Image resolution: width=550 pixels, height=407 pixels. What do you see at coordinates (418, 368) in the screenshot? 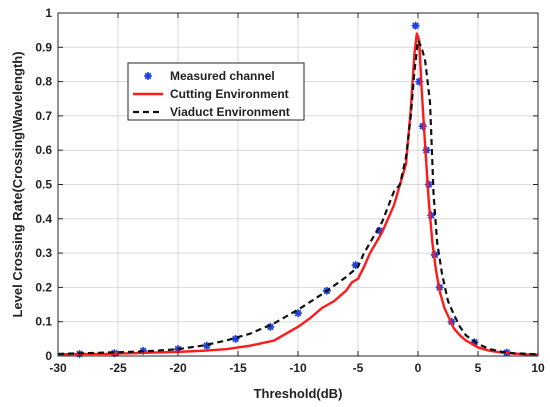
I see `x-tick-label: 0` at bounding box center [418, 368].